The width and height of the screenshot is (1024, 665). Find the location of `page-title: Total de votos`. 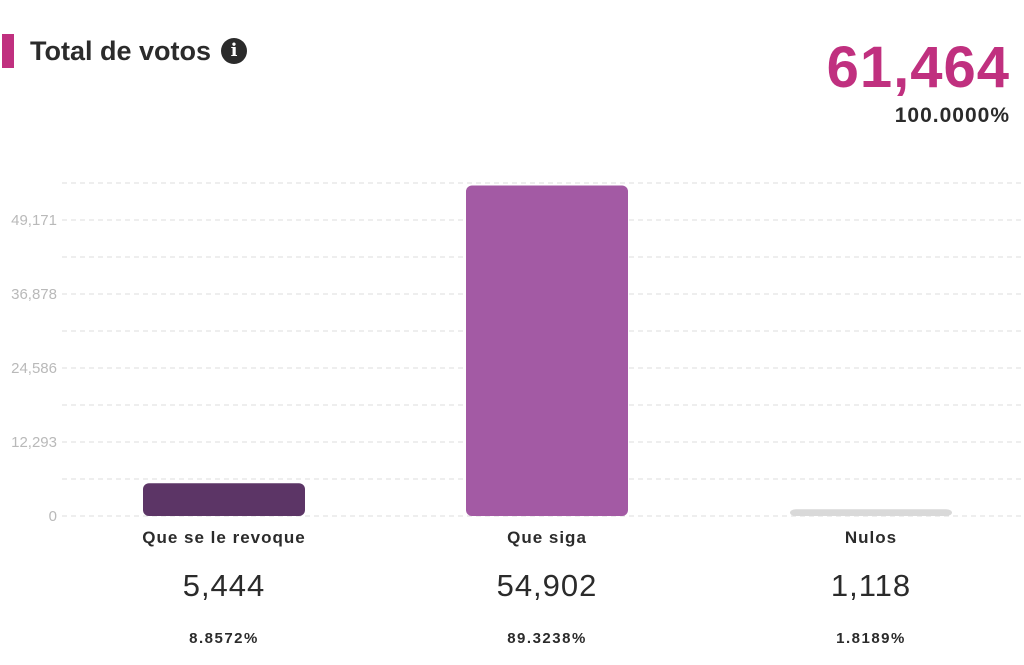

page-title: Total de votos is located at coordinates (121, 51).